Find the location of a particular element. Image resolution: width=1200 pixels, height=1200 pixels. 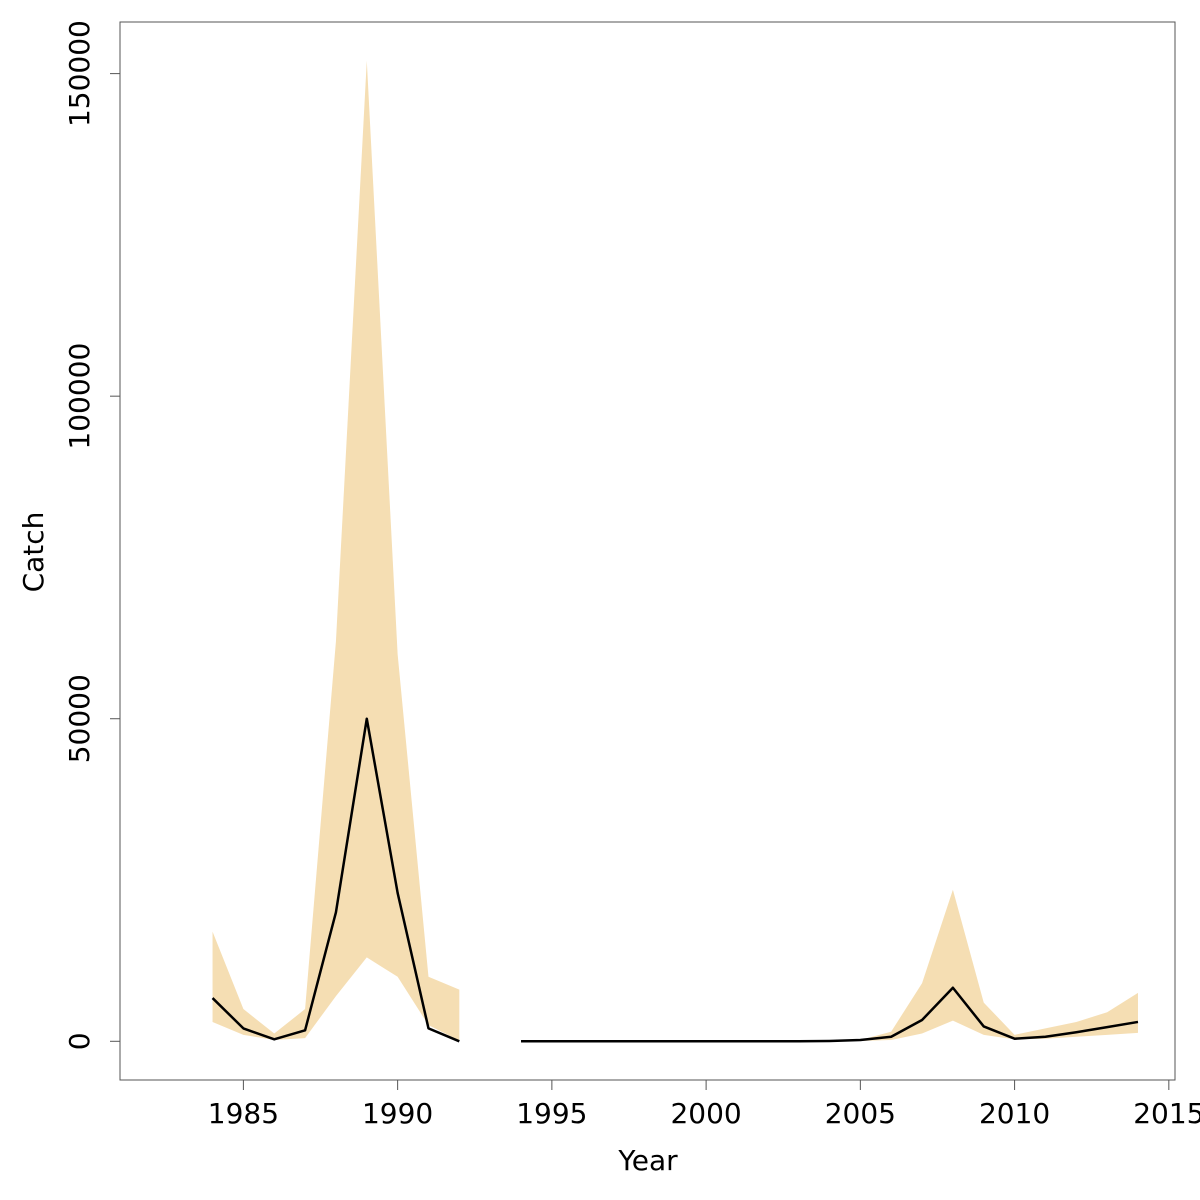

x-tick-label: 2015 is located at coordinates (1166, 1113).